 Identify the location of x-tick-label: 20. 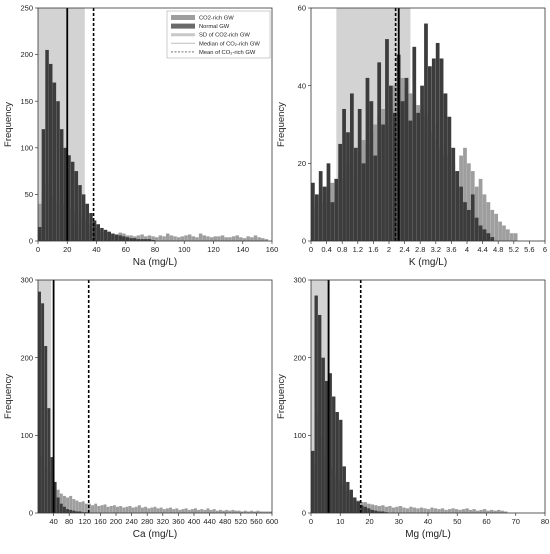
(67, 249).